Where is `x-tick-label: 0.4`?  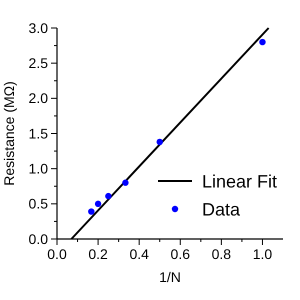
x-tick-label: 0.4 is located at coordinates (139, 254).